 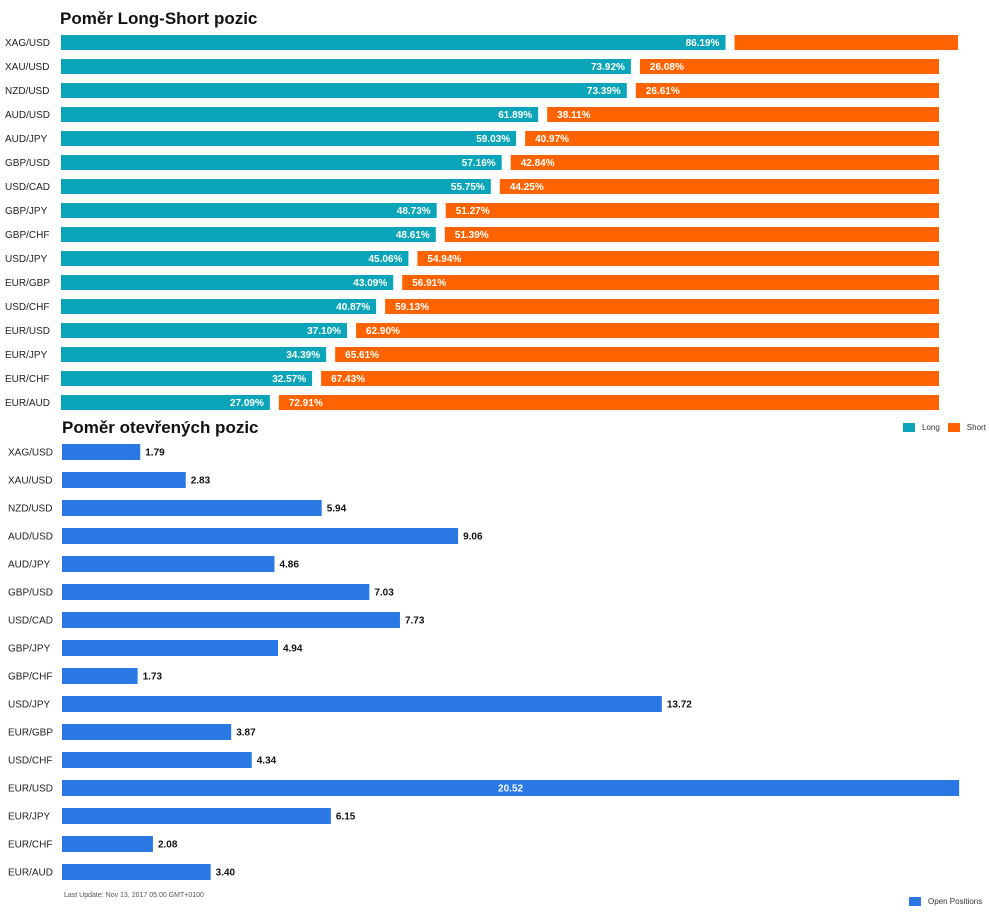 What do you see at coordinates (429, 283) in the screenshot?
I see `short-value-label-eur-gbp: 56.91%` at bounding box center [429, 283].